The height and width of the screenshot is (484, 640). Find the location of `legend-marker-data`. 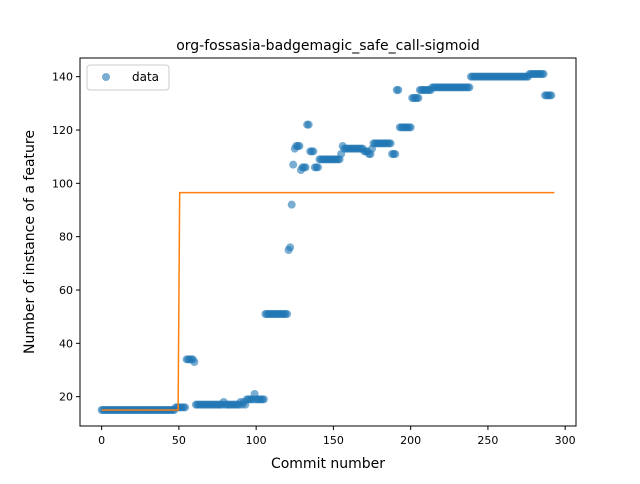

legend-marker-data is located at coordinates (106, 77).